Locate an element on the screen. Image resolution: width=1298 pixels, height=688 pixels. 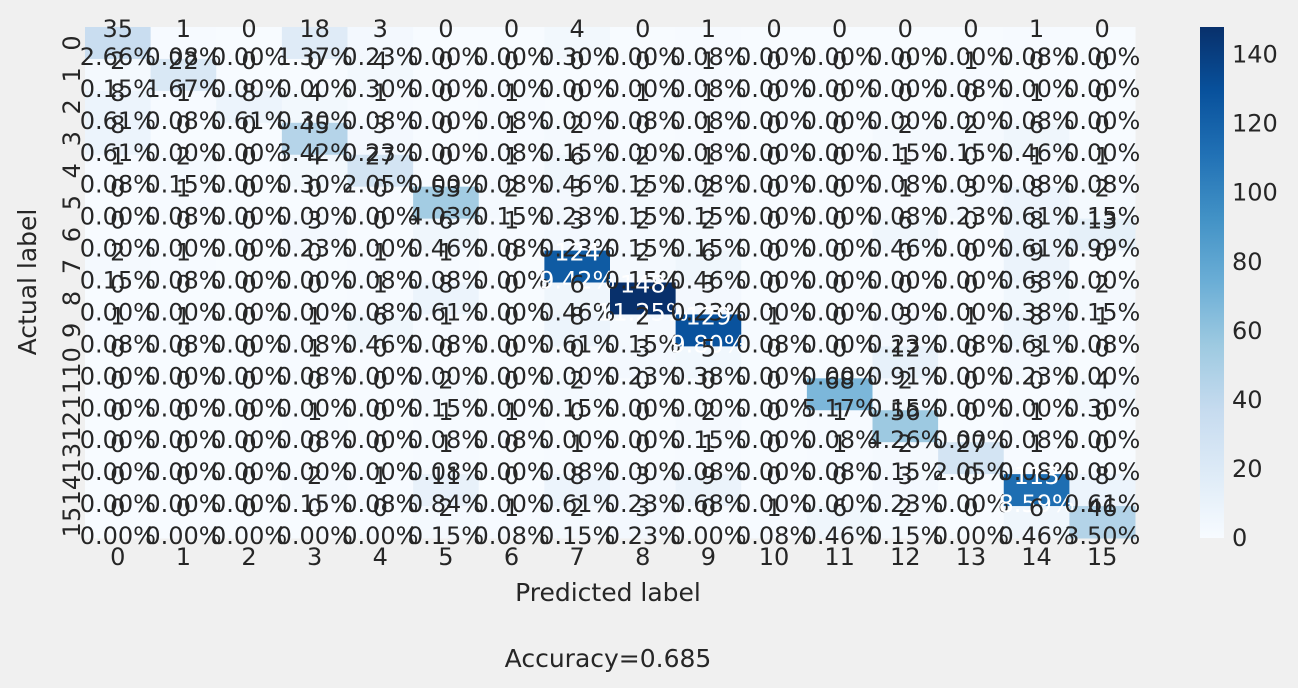
cell-percent-label: 0.91% is located at coordinates (905, 376).